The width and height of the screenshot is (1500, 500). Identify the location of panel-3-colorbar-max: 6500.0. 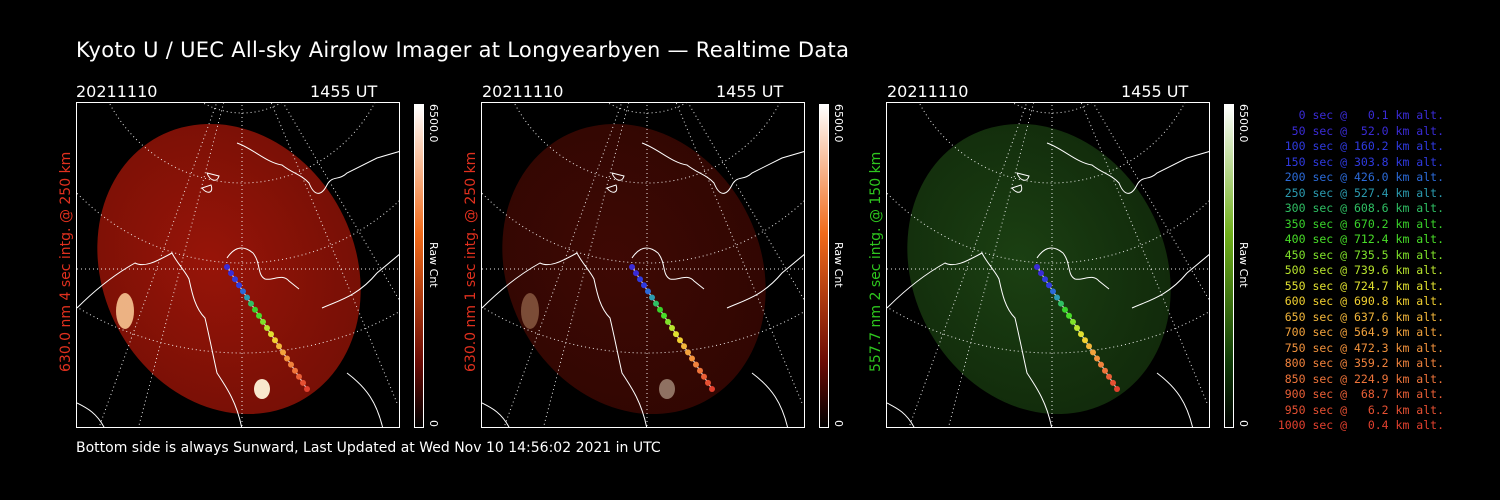
(1243, 123).